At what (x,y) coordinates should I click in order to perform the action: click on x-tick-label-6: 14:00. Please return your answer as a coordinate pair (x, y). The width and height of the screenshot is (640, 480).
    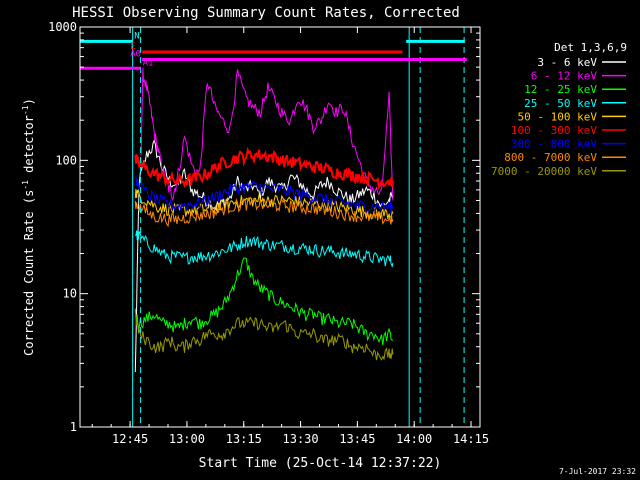
    Looking at the image, I should click on (414, 439).